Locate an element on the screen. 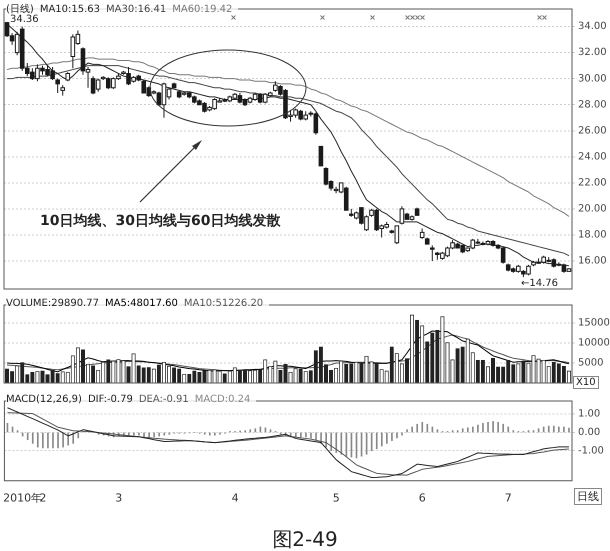 This screenshot has height=551, width=610. y-tick-label: 22.00 is located at coordinates (592, 182).